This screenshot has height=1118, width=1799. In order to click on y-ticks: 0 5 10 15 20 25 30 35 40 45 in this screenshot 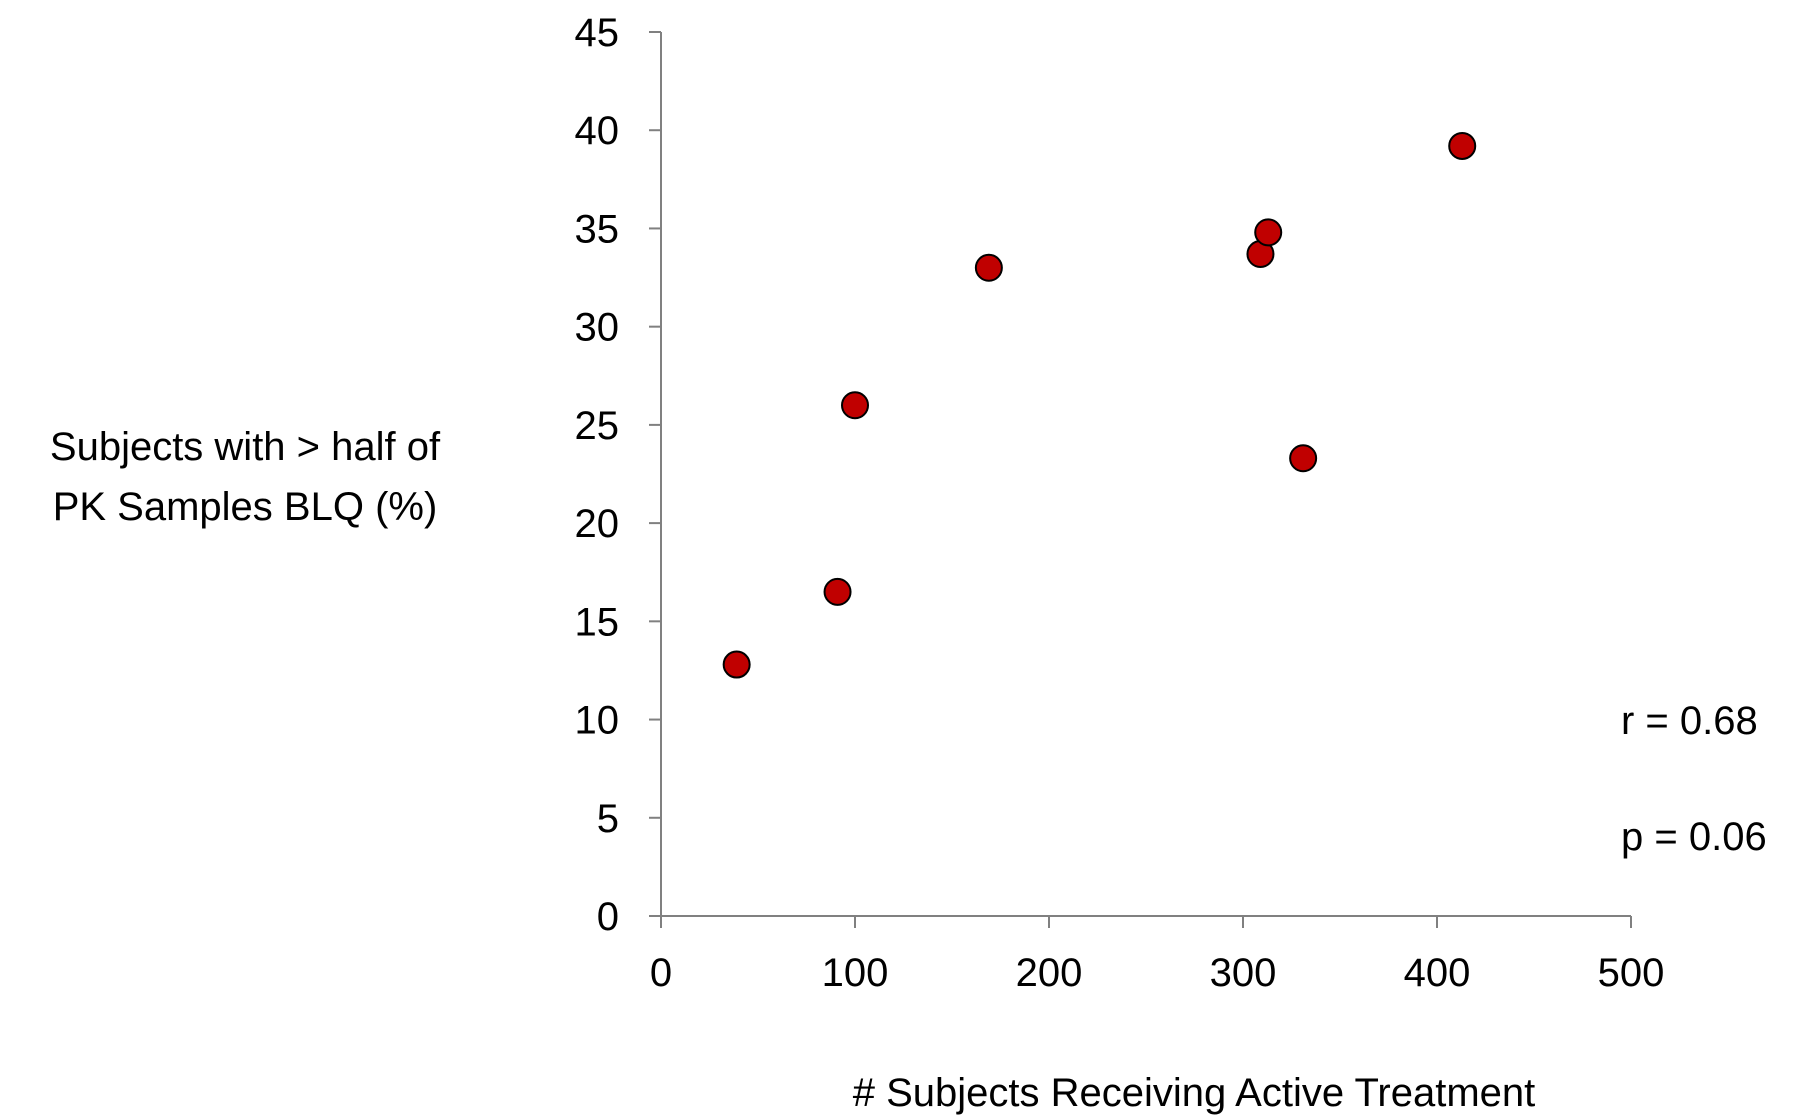, I will do `click(618, 475)`.